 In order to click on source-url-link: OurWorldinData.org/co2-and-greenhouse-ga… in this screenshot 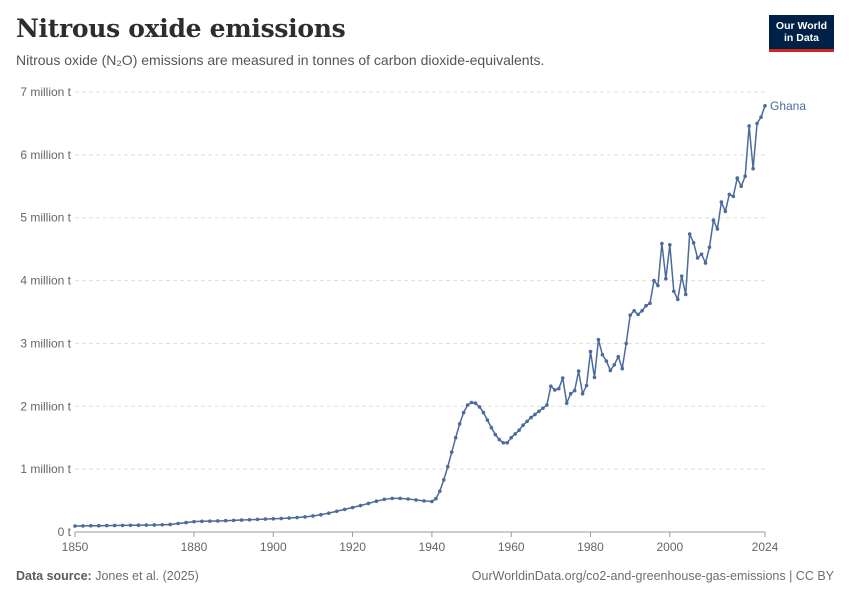, I will do `click(652, 576)`.